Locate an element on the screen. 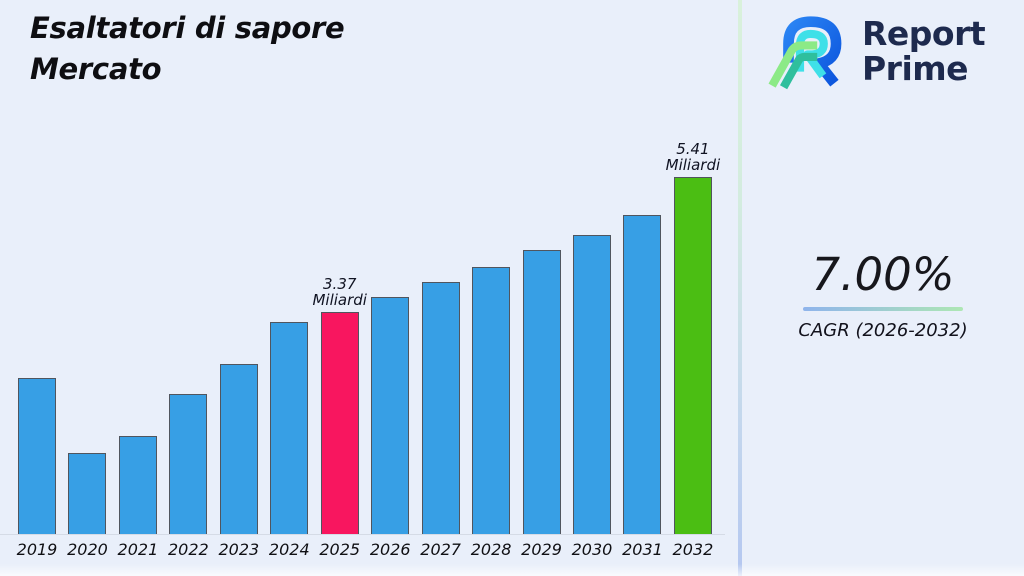  bar-slot-2031 is located at coordinates (642, 375).